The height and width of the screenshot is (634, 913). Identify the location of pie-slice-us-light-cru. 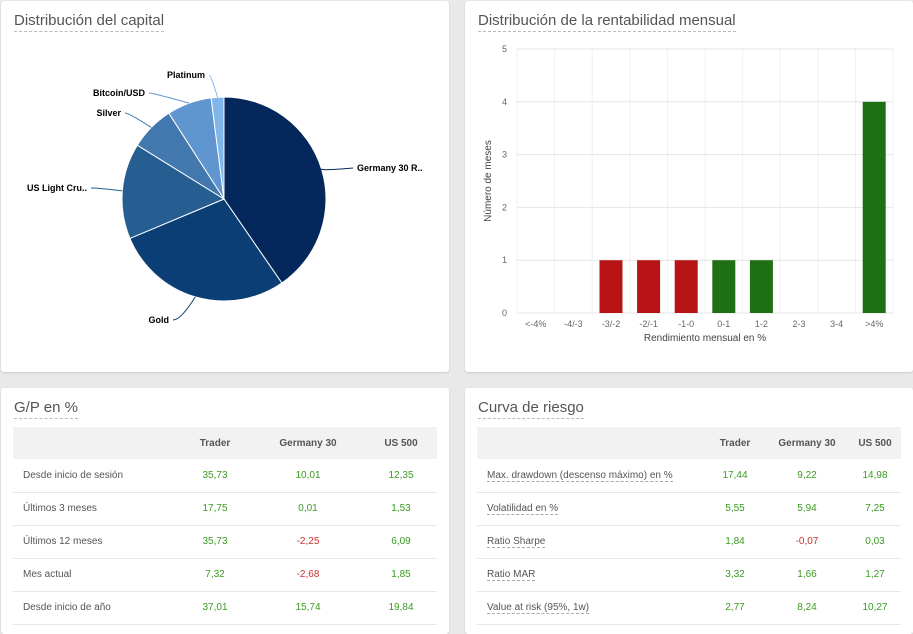
(173, 192).